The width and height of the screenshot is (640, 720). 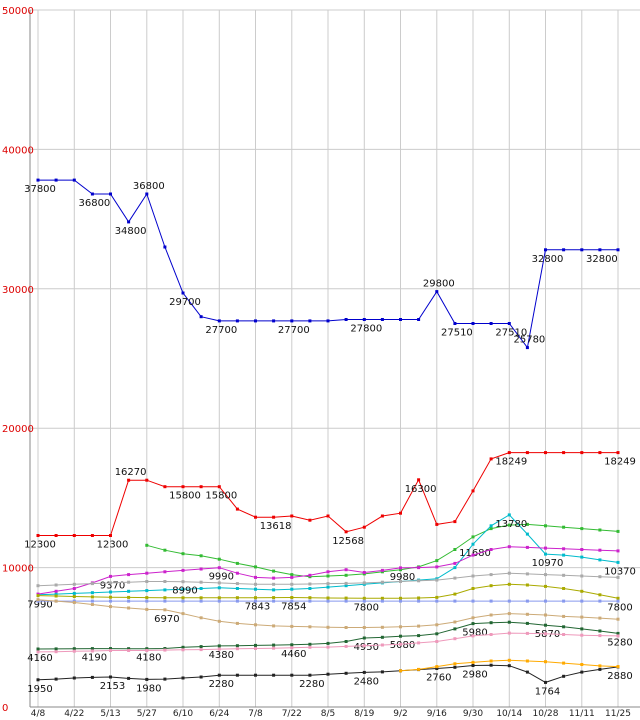 I want to click on svg-text: 4/22, so click(x=74, y=714).